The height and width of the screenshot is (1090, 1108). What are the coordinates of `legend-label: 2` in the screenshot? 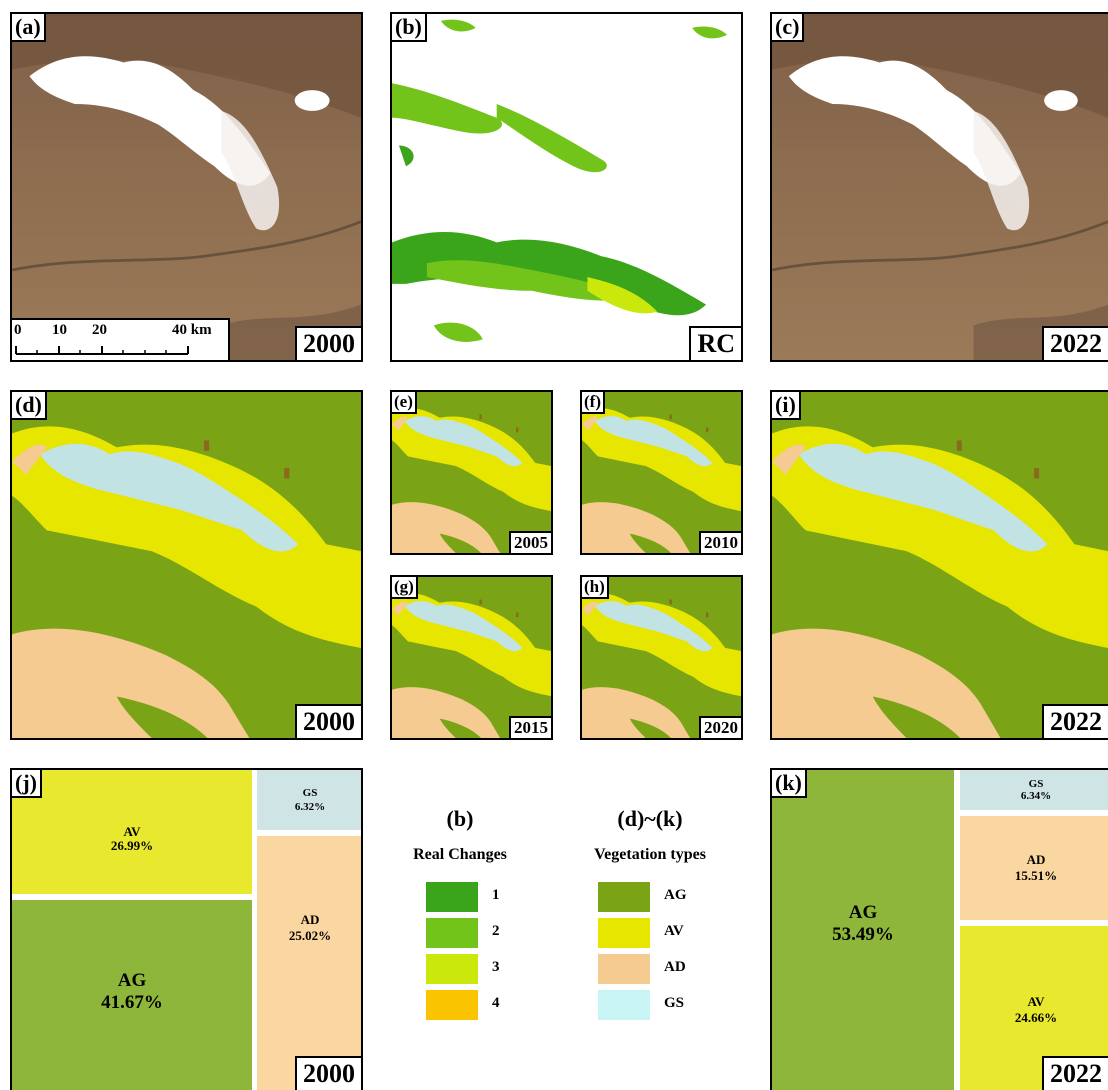 It's located at (496, 931).